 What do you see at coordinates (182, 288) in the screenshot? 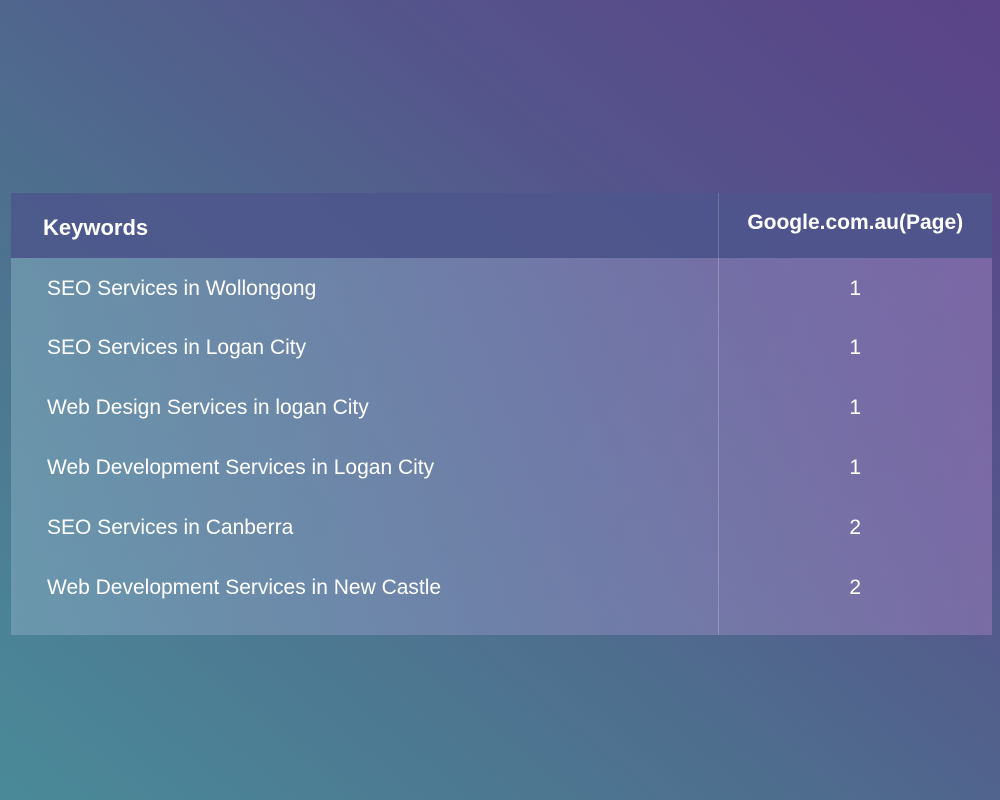
I see `keyword-cell: SEO Services in Wollongong` at bounding box center [182, 288].